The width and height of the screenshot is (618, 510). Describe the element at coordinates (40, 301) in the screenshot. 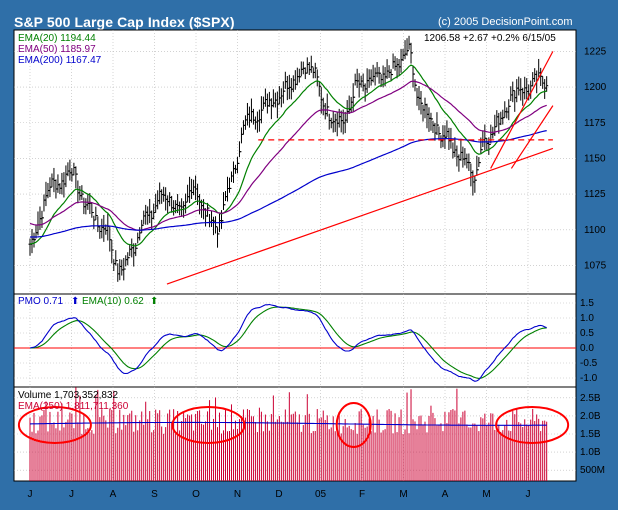

I see `pmo-label: PMO 0.71` at that location.